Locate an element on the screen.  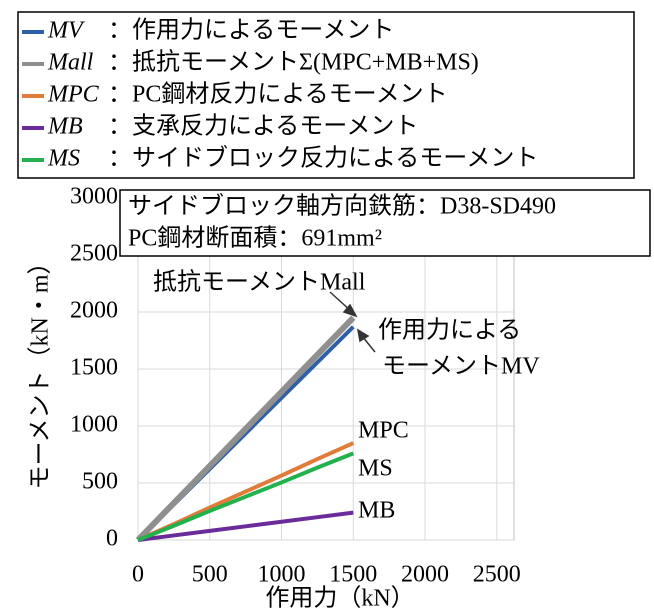
legend-name: MV is located at coordinates (66, 31).